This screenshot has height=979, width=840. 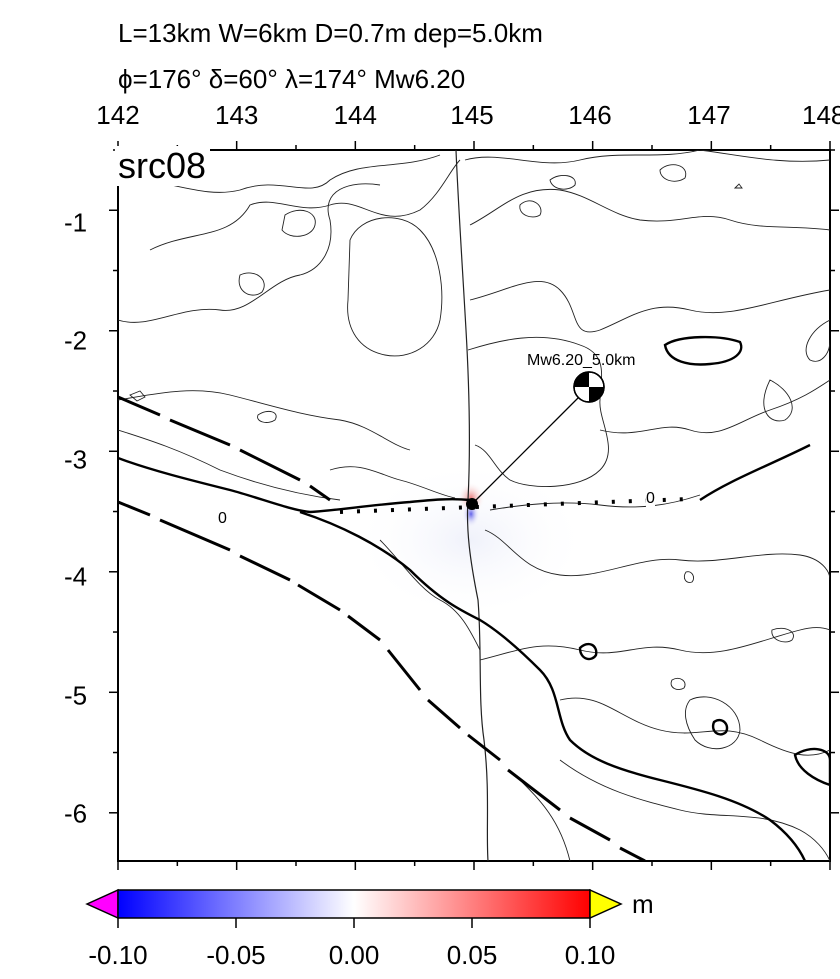 I want to click on x-tick-label: 148, so click(x=821, y=115).